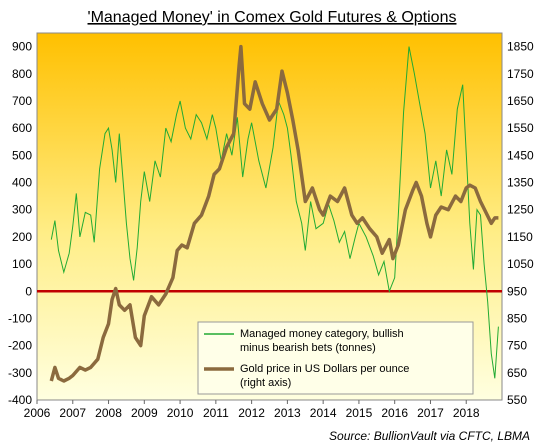 The image size is (545, 447). I want to click on left-tick-label: 600, so click(22, 128).